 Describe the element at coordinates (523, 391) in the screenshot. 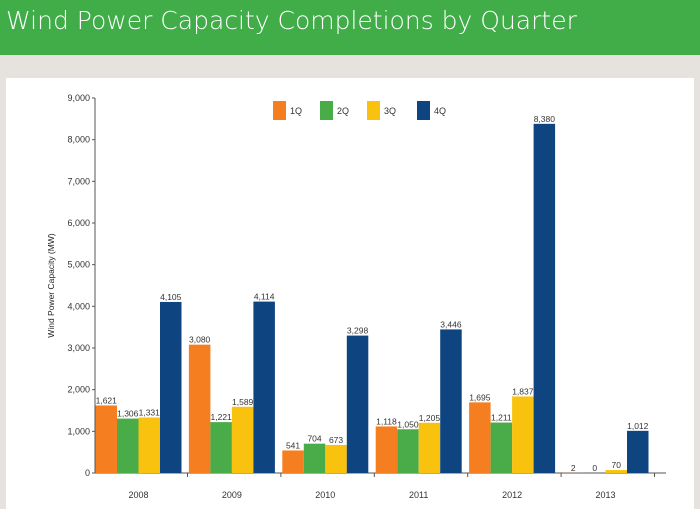

I see `data-label-2012-3Q: 1,837` at that location.